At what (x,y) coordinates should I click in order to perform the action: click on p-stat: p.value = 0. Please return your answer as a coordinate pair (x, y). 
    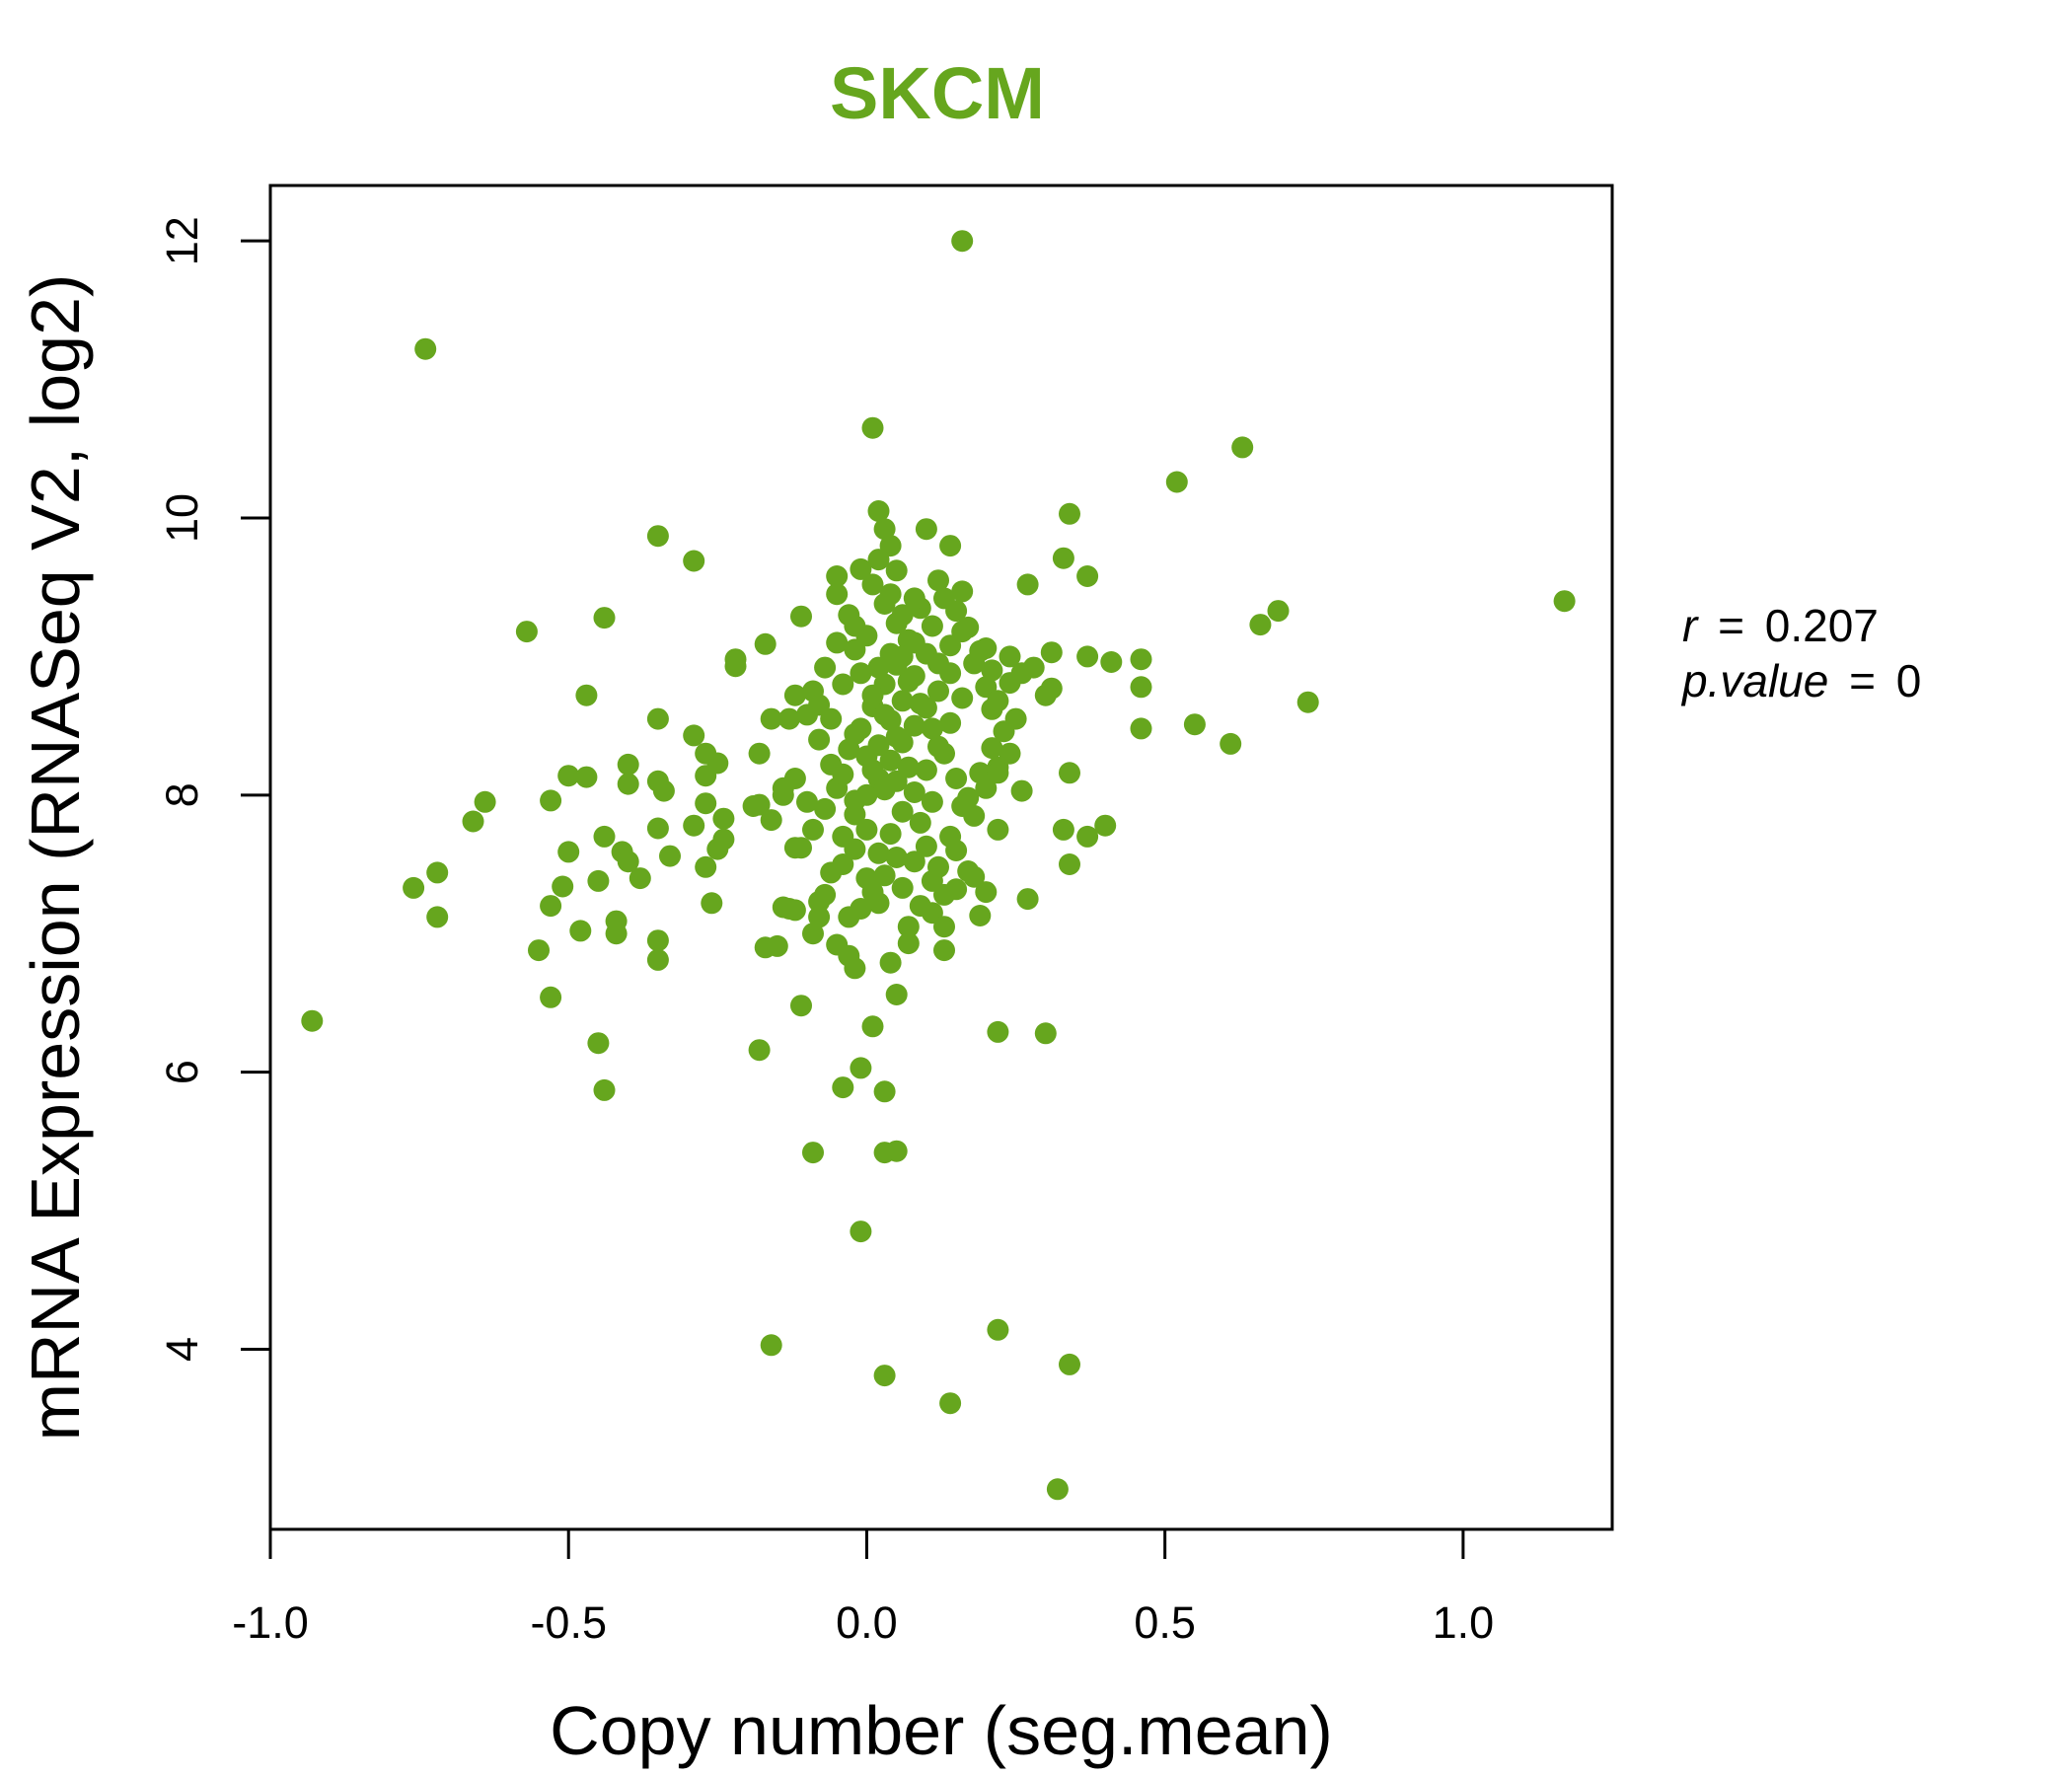
    Looking at the image, I should click on (1801, 681).